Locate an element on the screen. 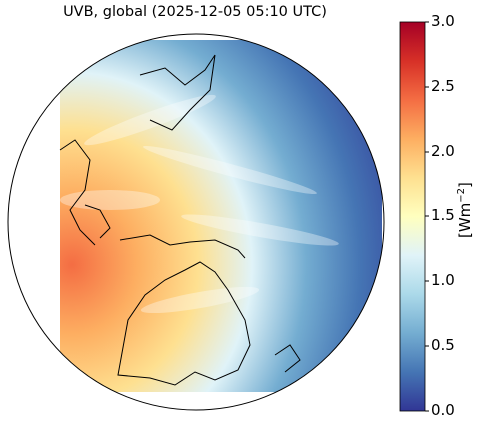 This screenshot has width=480, height=427. colorbar-label: [Wm−2] is located at coordinates (465, 210).